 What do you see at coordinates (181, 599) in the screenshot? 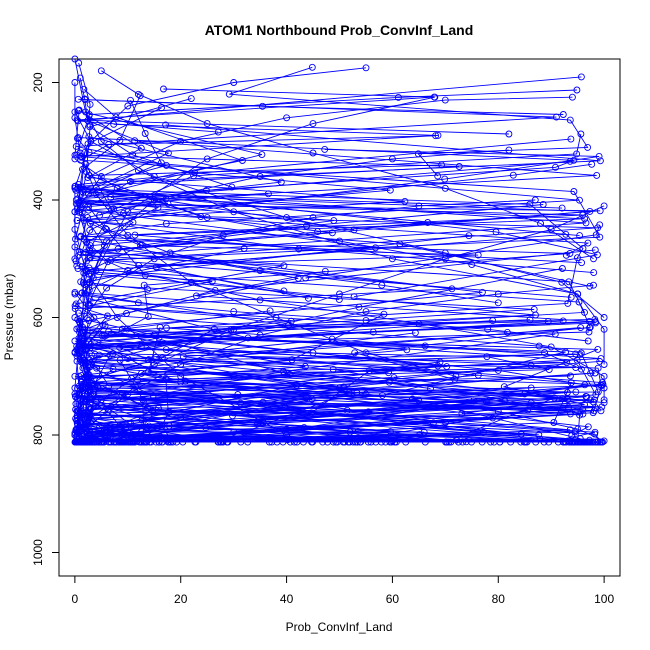
I see `x-tick-label: 20` at bounding box center [181, 599].